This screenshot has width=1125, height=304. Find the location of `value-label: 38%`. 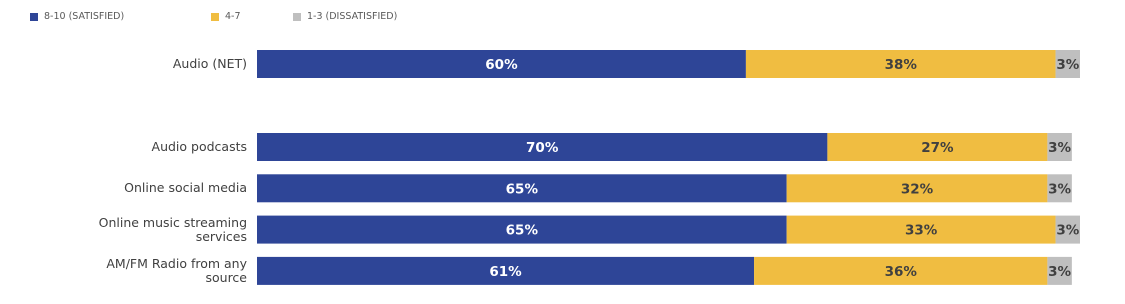

value-label: 38% is located at coordinates (901, 65).